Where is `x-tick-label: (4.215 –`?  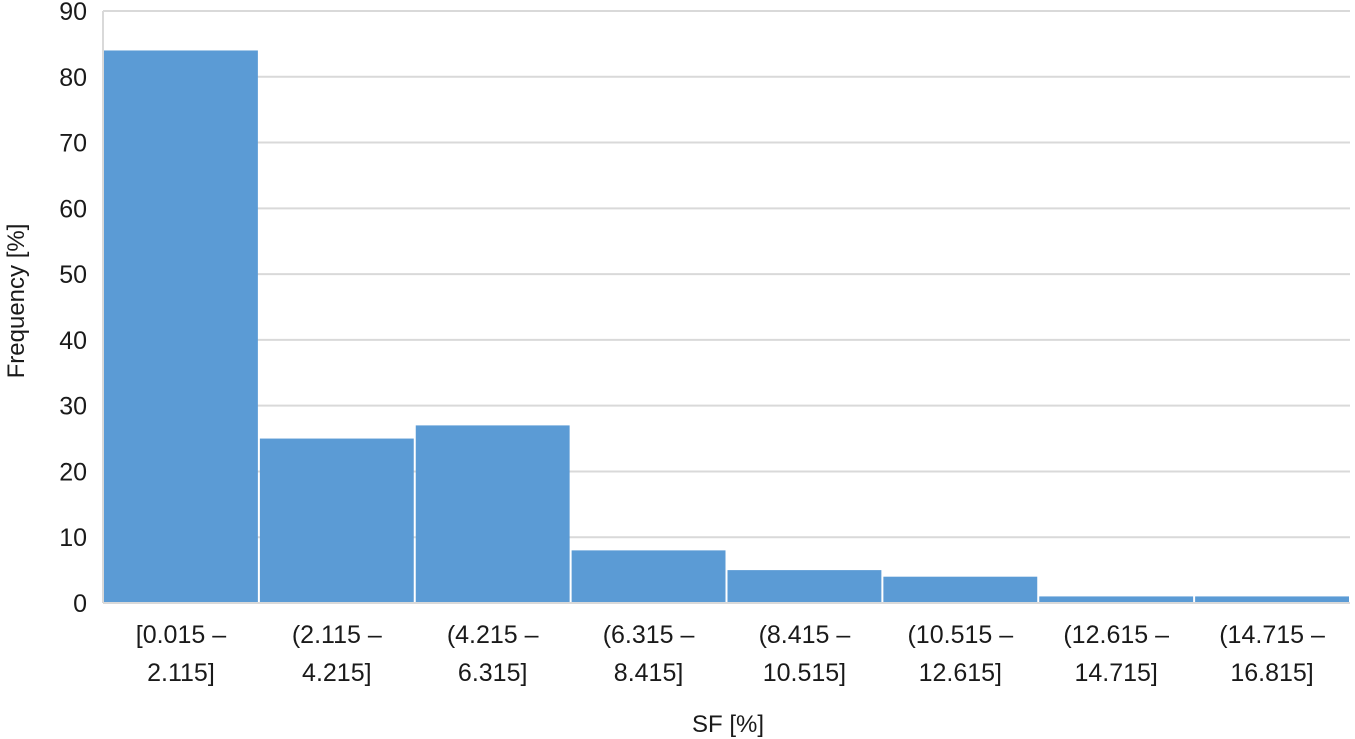
x-tick-label: (4.215 – is located at coordinates (493, 635).